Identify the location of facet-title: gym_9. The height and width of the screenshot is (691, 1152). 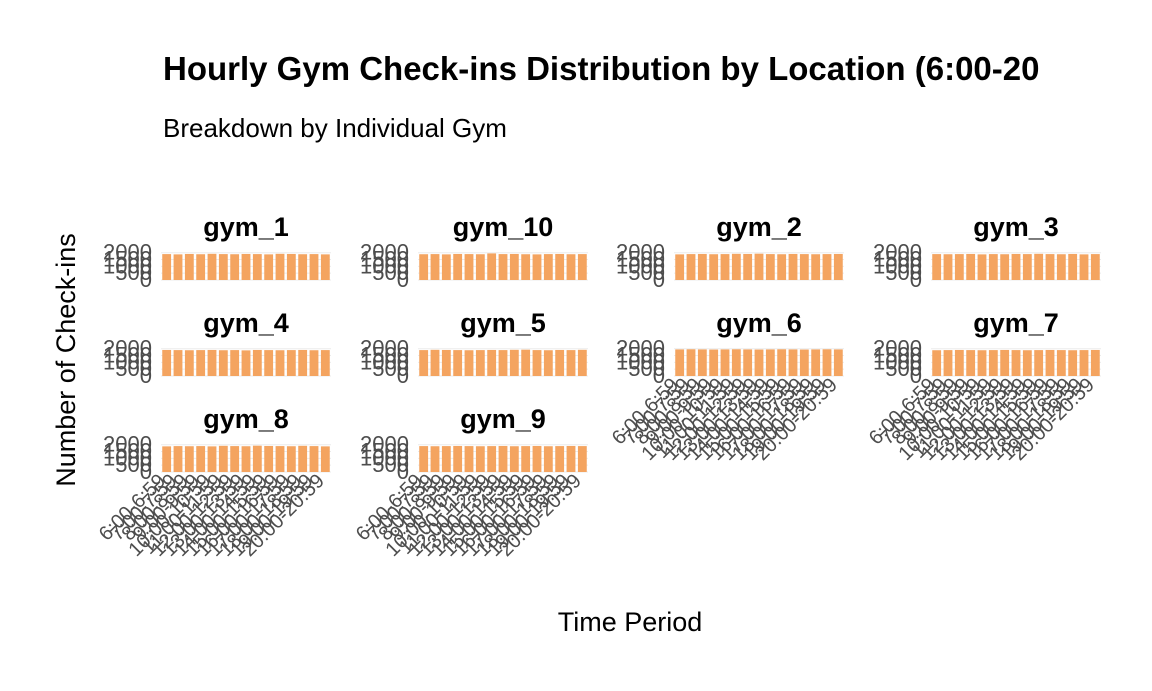
(503, 419).